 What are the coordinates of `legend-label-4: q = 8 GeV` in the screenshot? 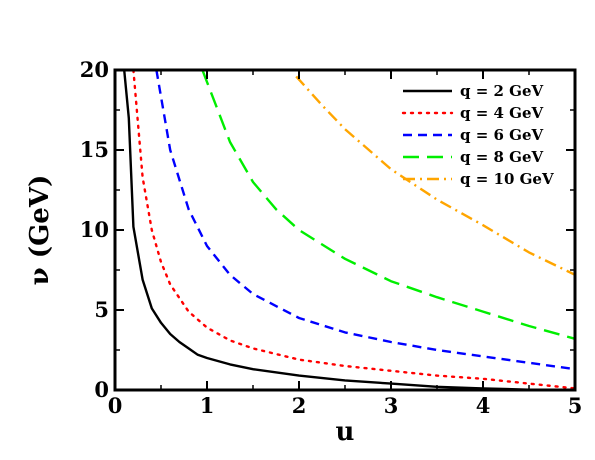 It's located at (502, 157).